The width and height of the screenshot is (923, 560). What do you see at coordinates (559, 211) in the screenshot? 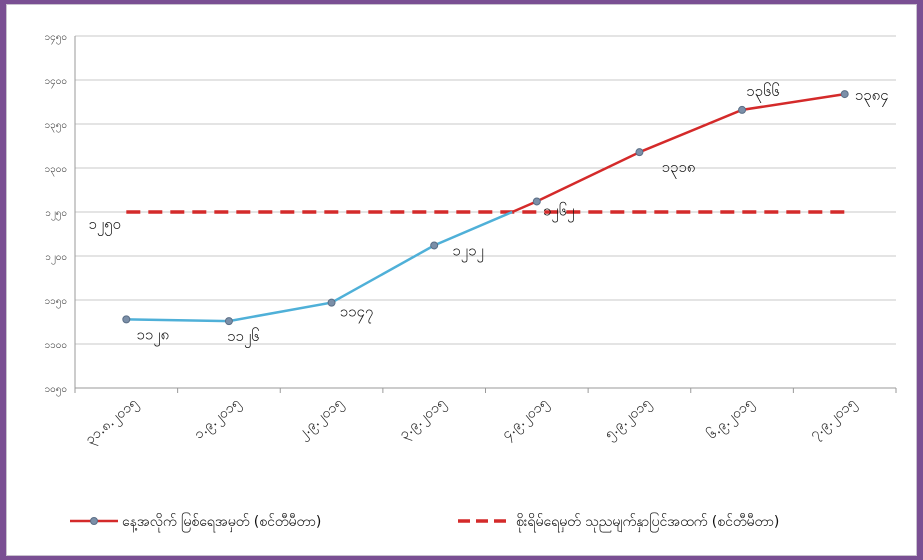
I see `data-label: ၁၂၆၂` at bounding box center [559, 211].